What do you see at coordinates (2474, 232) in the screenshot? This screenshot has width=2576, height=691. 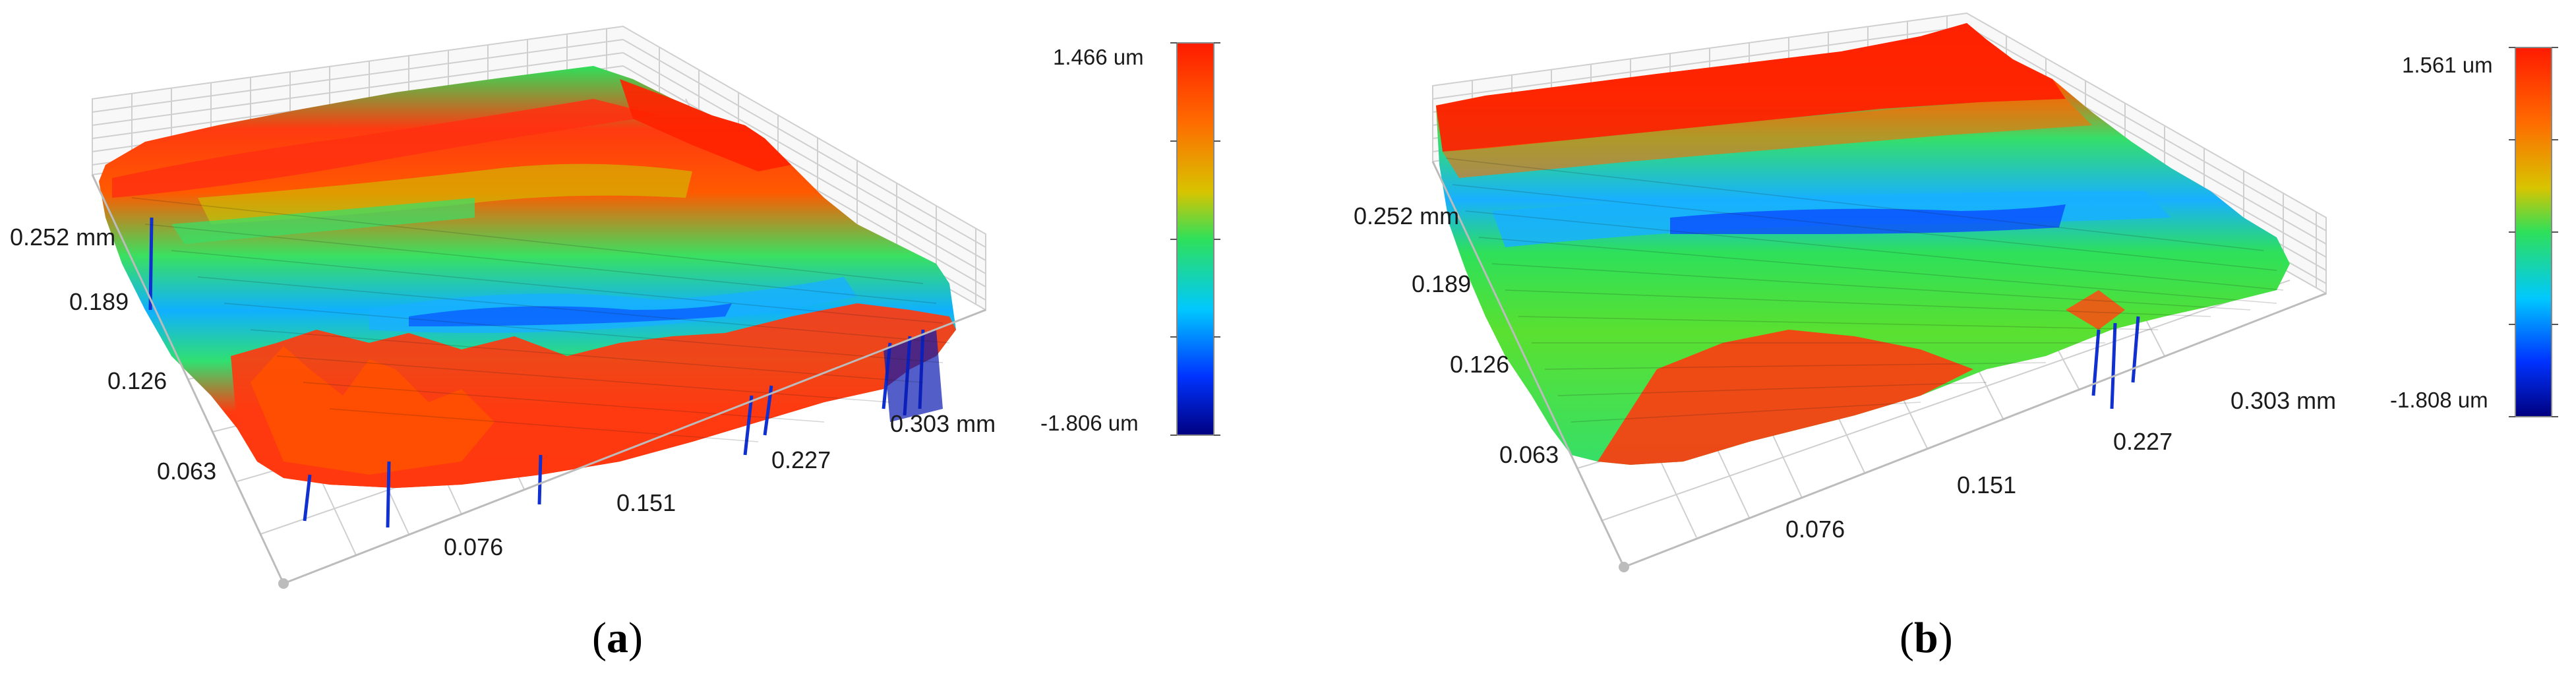 I see `colorbar-b: 1.561 um -1.808 um` at bounding box center [2474, 232].